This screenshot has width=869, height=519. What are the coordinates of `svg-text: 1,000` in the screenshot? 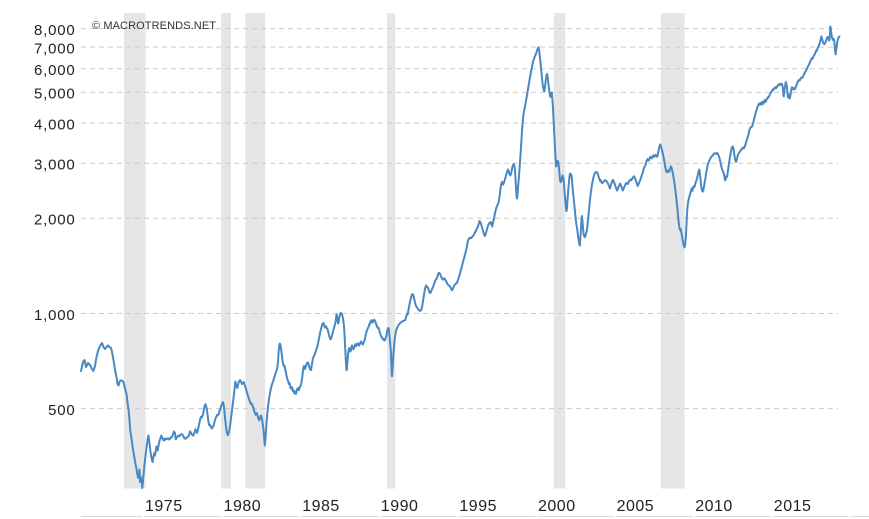 It's located at (55, 315).